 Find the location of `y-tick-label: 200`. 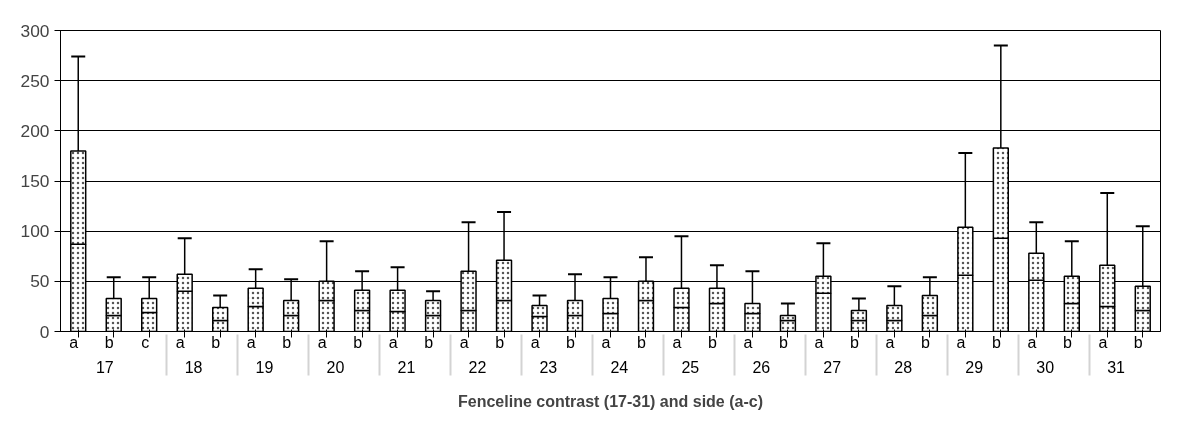

y-tick-label: 200 is located at coordinates (35, 130).